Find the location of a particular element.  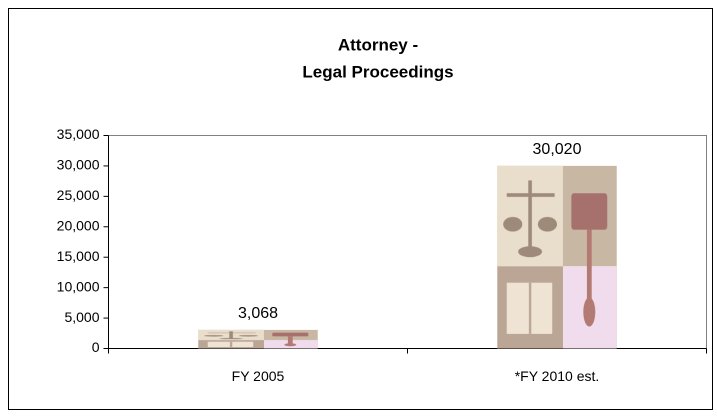

chart-title: Attorney - is located at coordinates (378, 44).